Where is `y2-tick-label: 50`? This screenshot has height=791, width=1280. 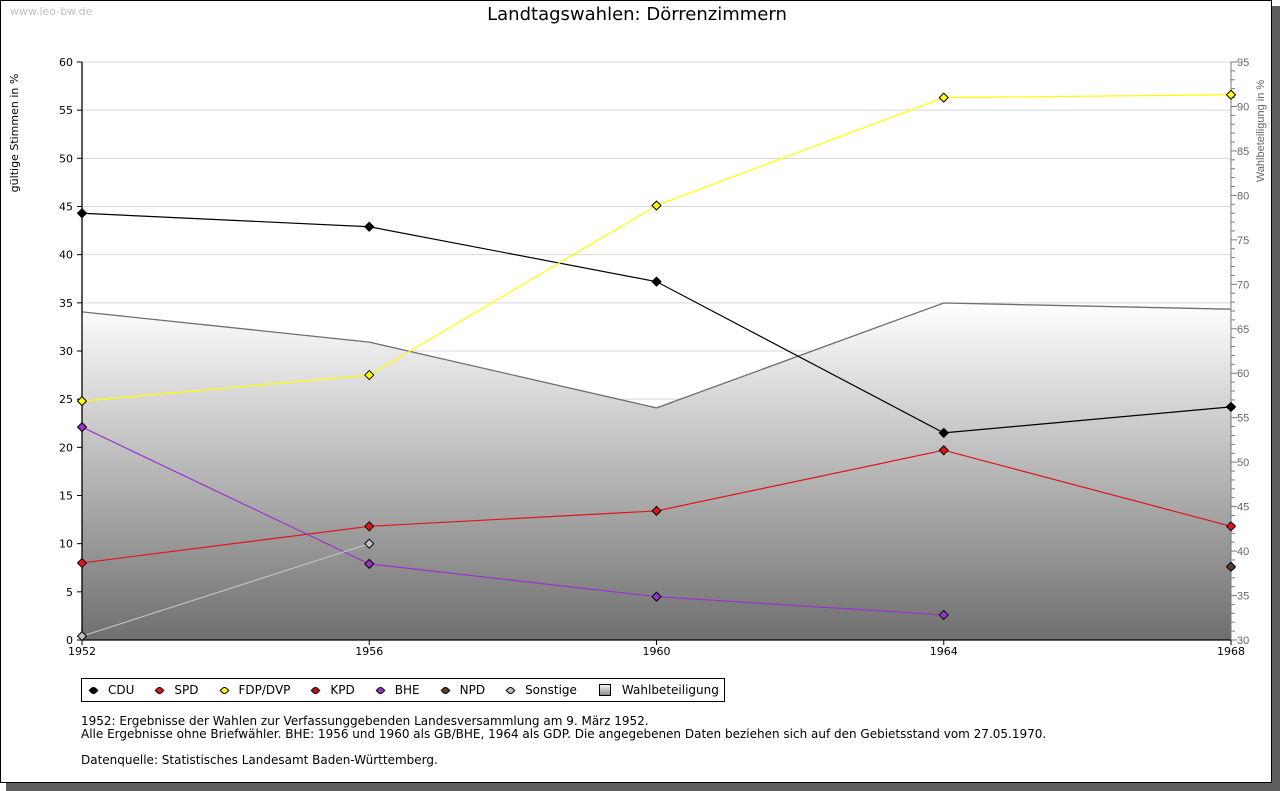 y2-tick-label: 50 is located at coordinates (1243, 463).